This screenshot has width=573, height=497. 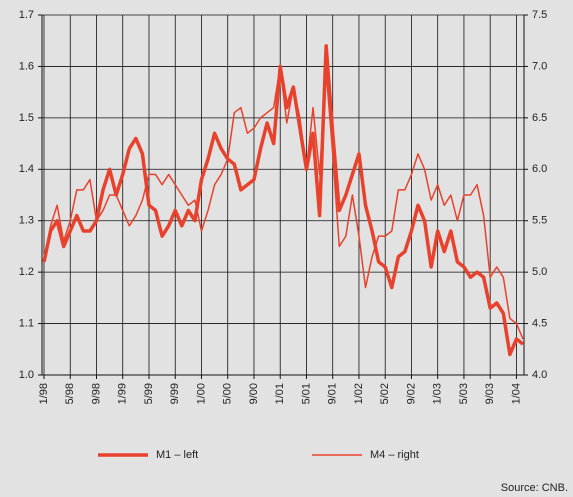 I want to click on x-tick-label: 1/02, so click(x=359, y=393).